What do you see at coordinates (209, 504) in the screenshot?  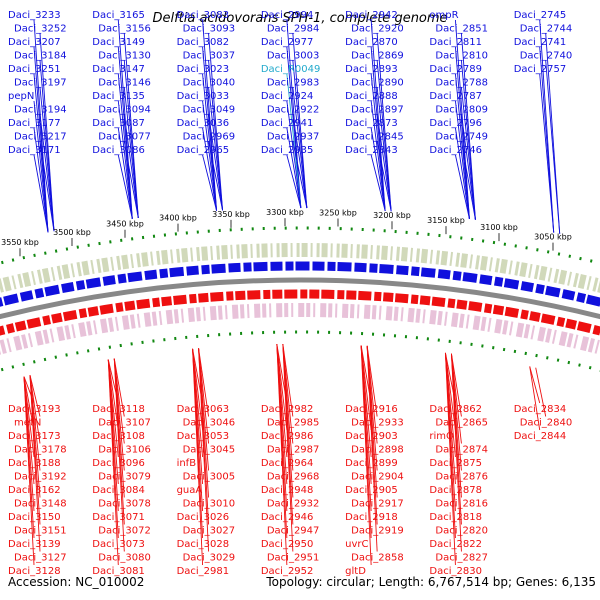 I see `reverse-gene-label: Daci_3010` at bounding box center [209, 504].